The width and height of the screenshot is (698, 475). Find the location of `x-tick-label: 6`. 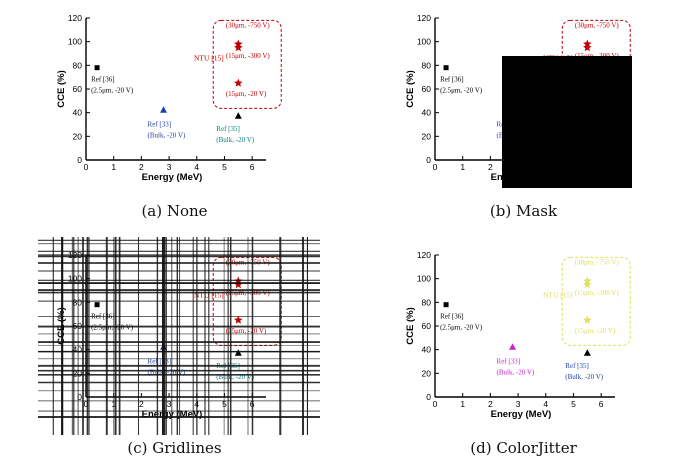

x-tick-label: 6 is located at coordinates (252, 167).